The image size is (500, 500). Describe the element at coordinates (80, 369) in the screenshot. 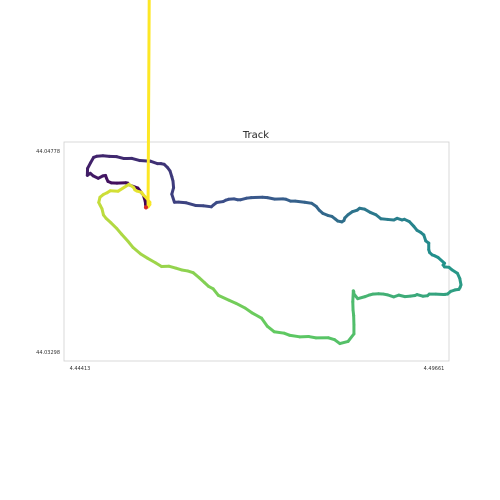

I see `x-tick-label-min: 4.44413` at that location.